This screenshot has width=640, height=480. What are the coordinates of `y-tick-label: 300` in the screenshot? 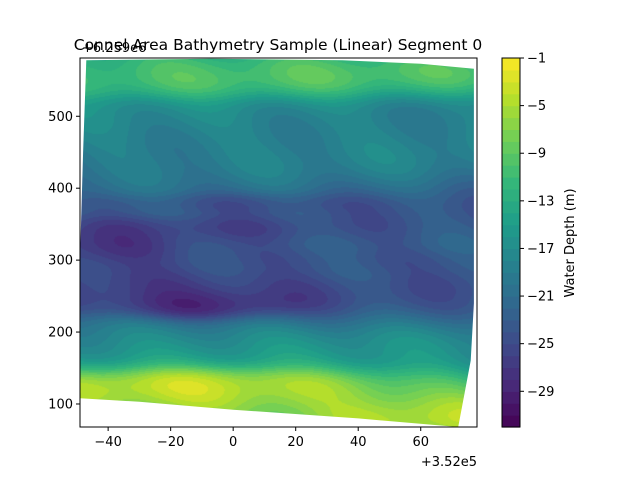 It's located at (60, 261).